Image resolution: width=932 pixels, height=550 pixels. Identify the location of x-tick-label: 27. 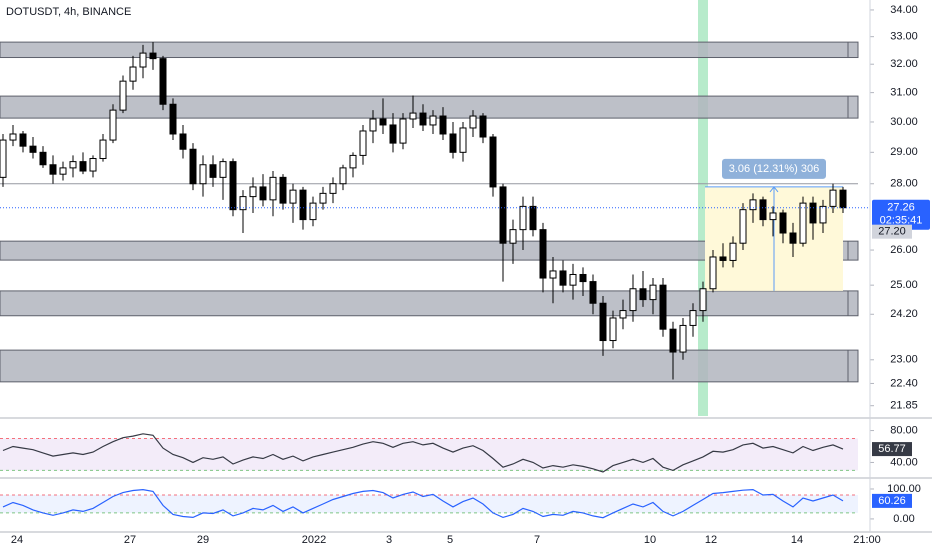
(130, 540).